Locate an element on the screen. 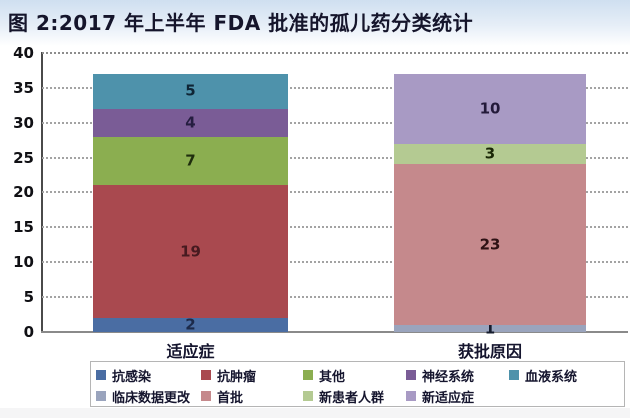  legend-item-其他: 其他 is located at coordinates (324, 375).